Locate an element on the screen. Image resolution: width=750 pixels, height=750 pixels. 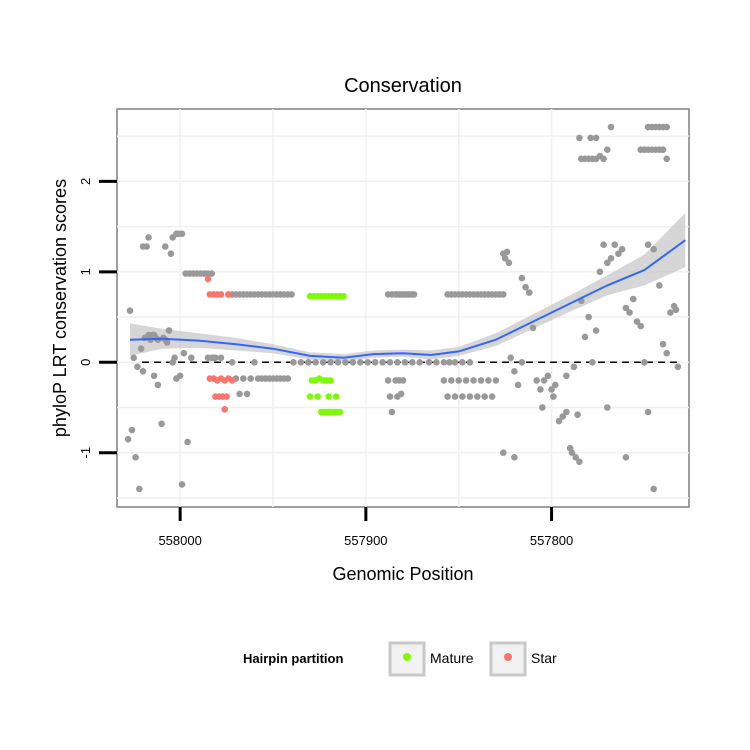
x-axis-label: Genomic Position is located at coordinates (402, 574).